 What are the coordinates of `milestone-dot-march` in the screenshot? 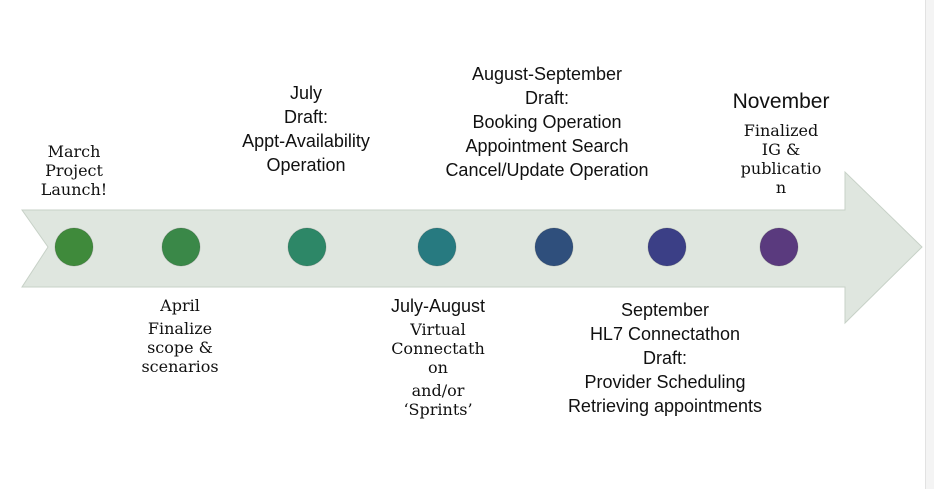 It's located at (74, 247).